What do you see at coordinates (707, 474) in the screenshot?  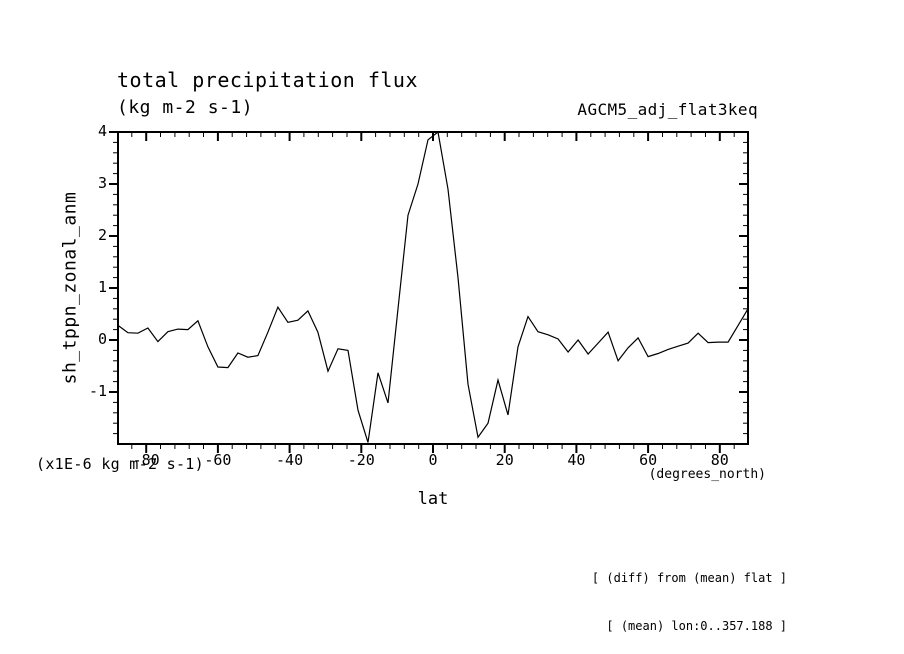 I see `x-axis-units-label: (degrees_north)` at bounding box center [707, 474].